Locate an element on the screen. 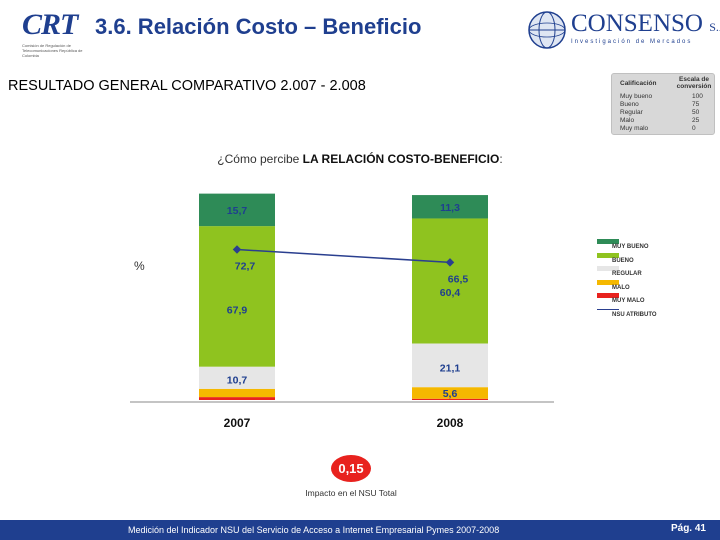  legend-line-swatch is located at coordinates (608, 309).